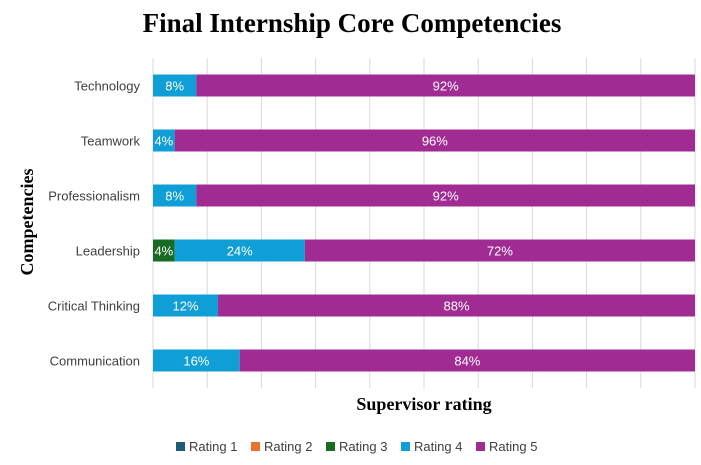 This screenshot has width=701, height=465. What do you see at coordinates (513, 446) in the screenshot?
I see `legend-label: Rating 5` at bounding box center [513, 446].